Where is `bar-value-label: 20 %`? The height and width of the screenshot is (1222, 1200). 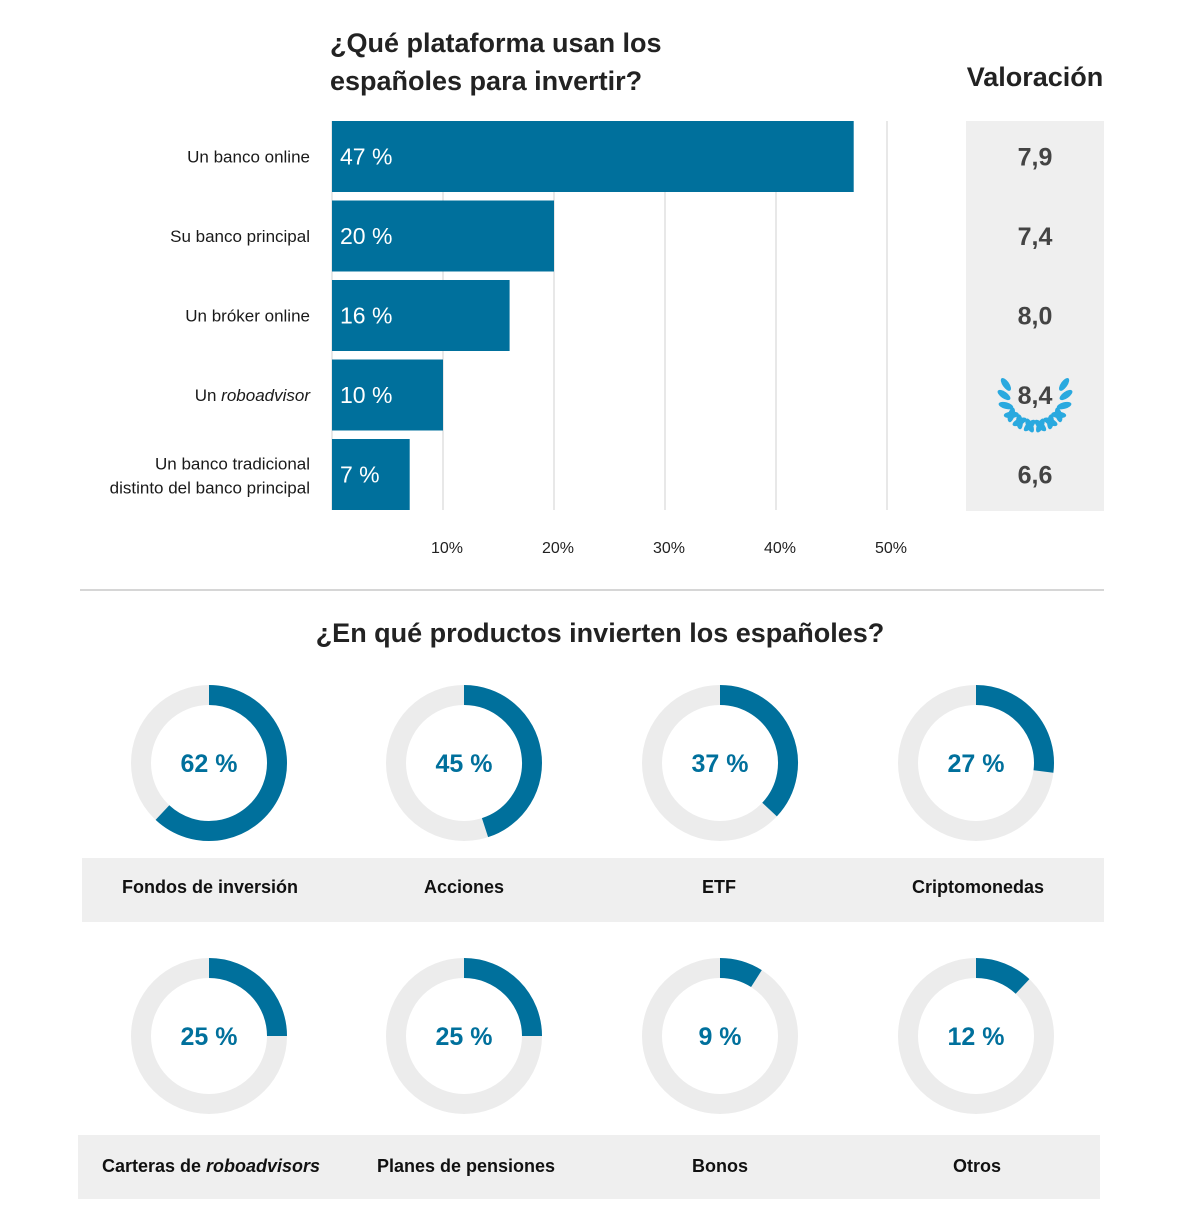
bar-value-label: 20 % is located at coordinates (366, 236).